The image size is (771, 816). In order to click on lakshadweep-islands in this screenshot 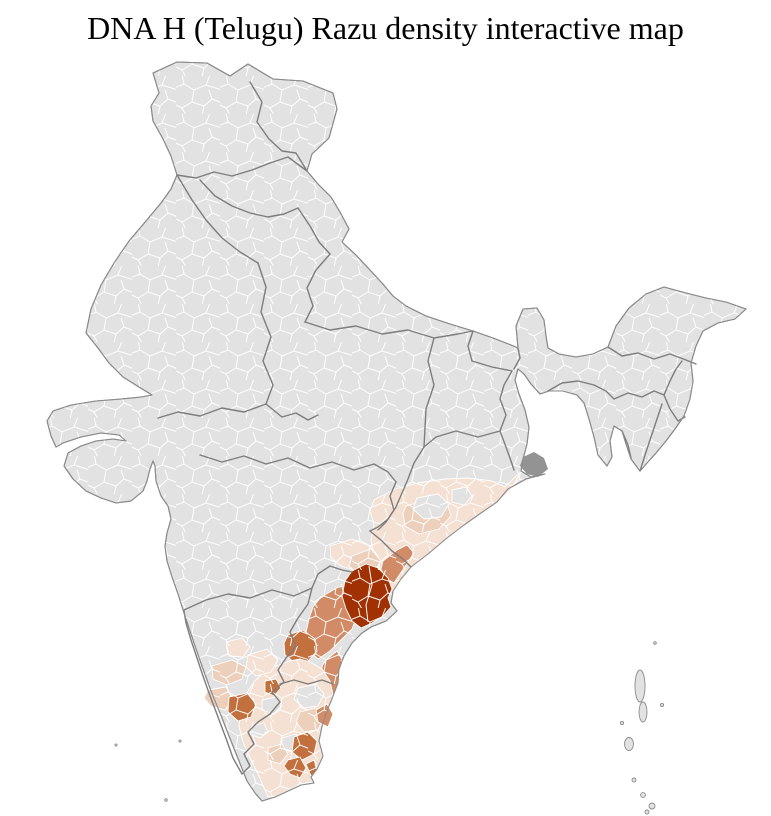, I will do `click(148, 770)`.